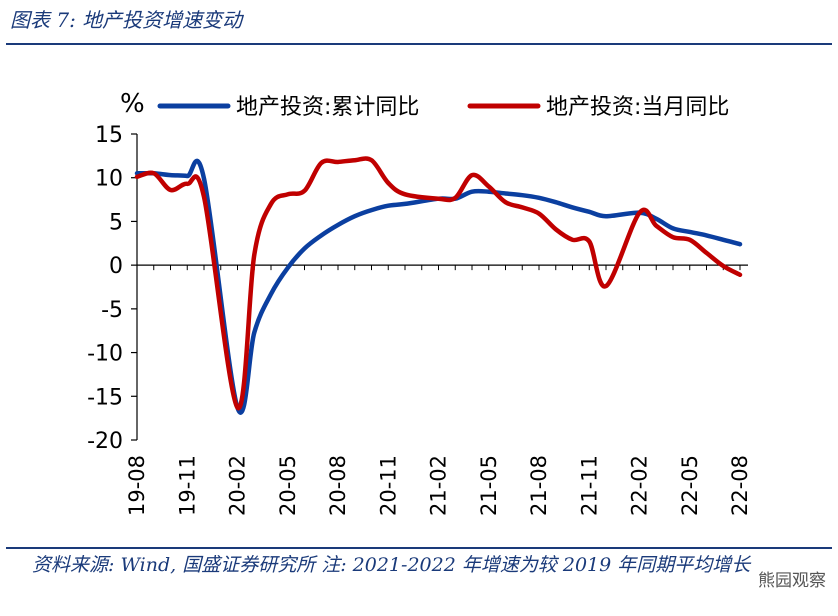  Describe the element at coordinates (589, 485) in the screenshot. I see `x-tick-label: 21-11` at that location.